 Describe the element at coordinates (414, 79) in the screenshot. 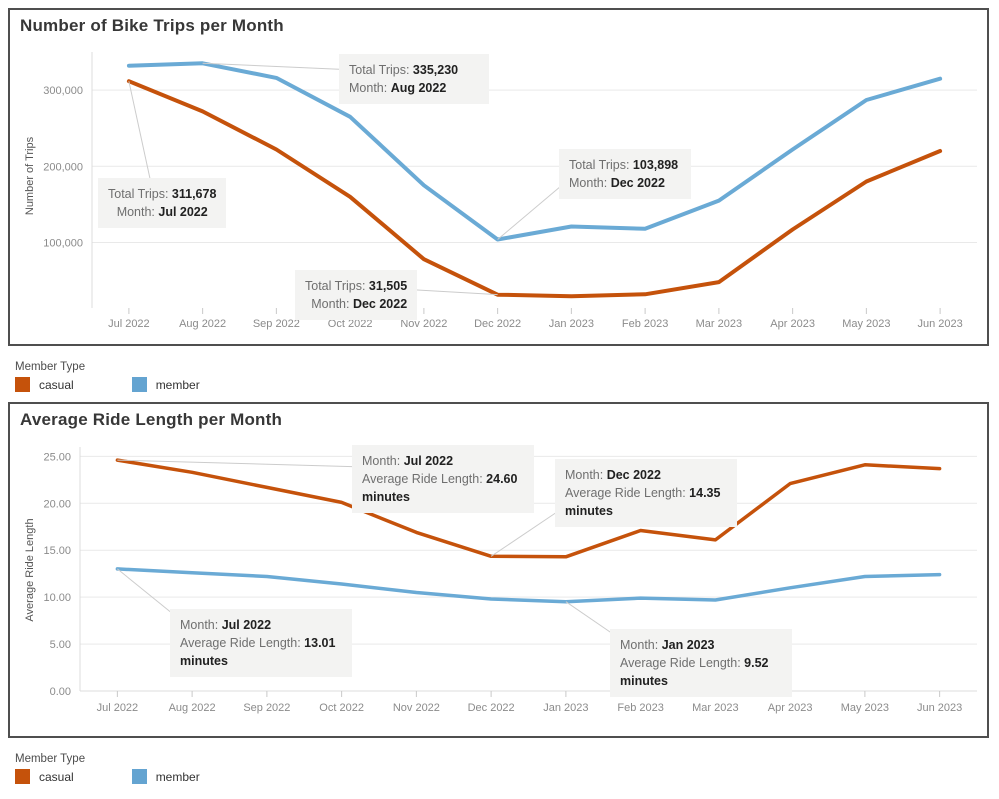

I see `annotation-callout: Total Trips: 335,230 Month: Aug 2022` at that location.